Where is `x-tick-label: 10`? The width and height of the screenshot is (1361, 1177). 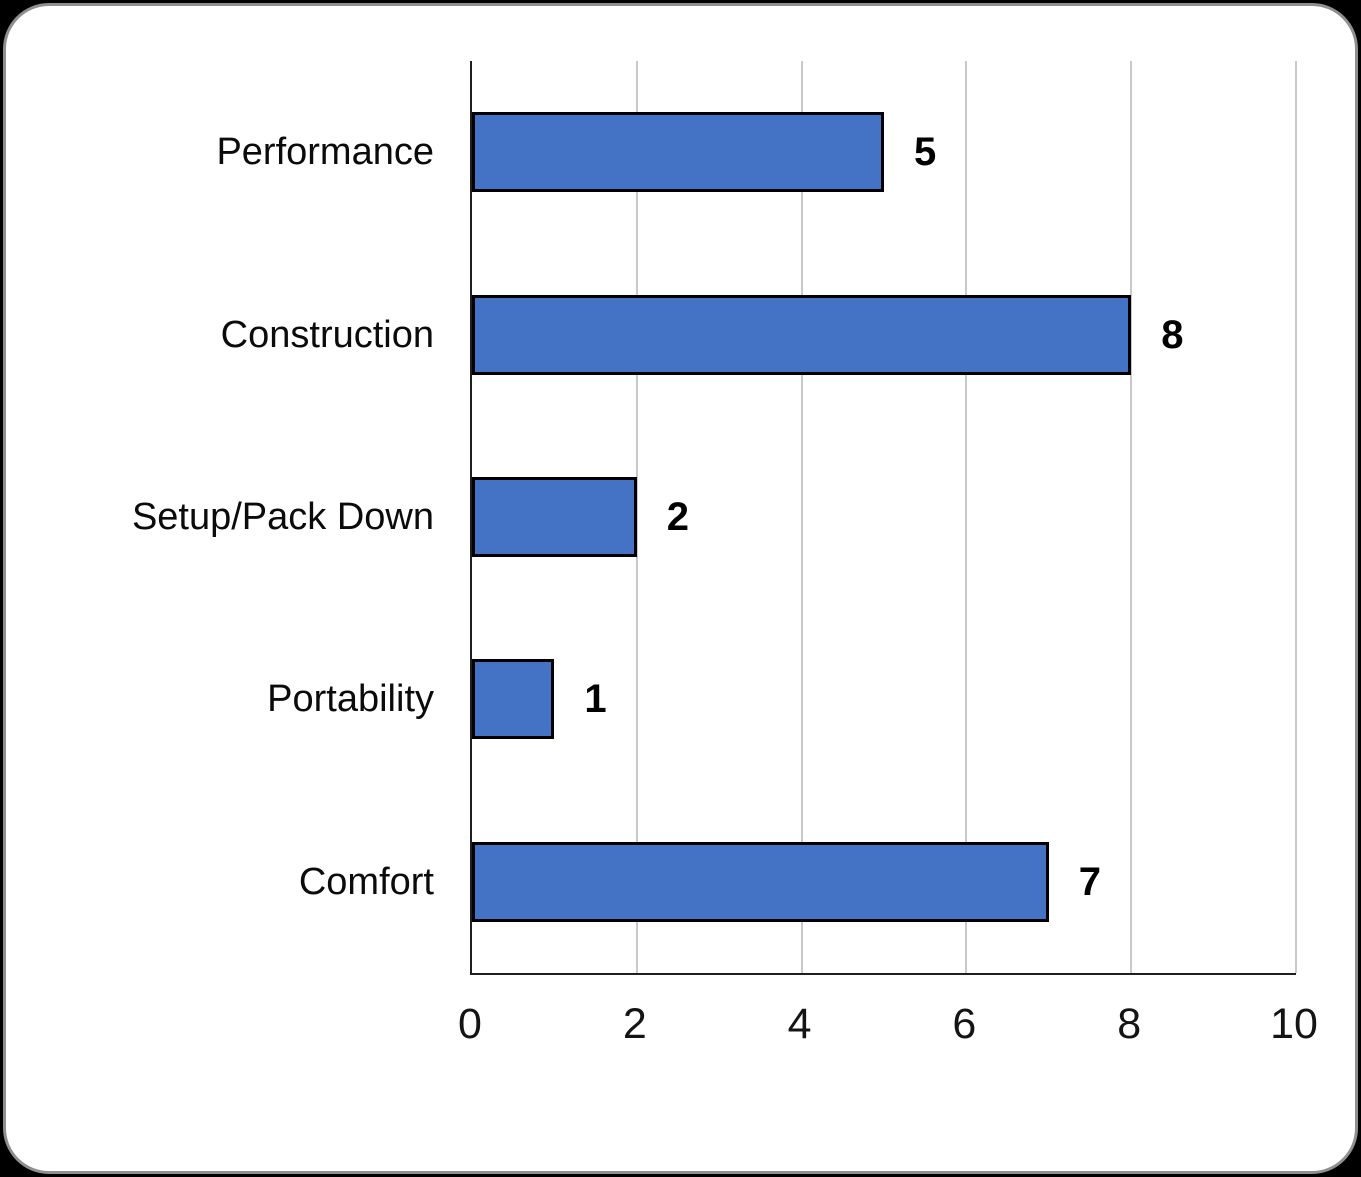
x-tick-label: 10 is located at coordinates (1294, 1024).